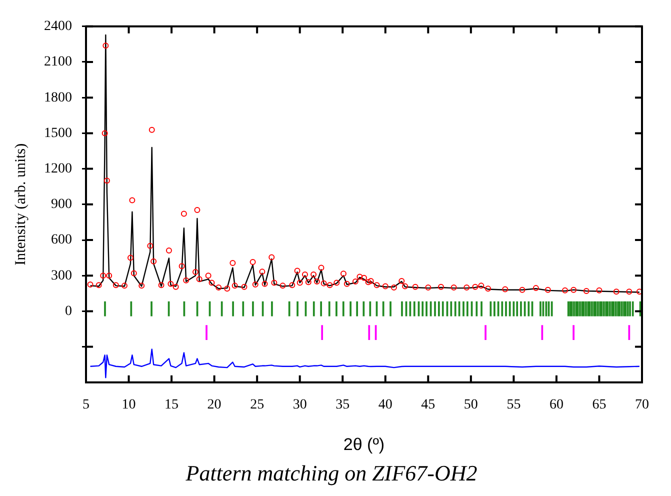 Image resolution: width=671 pixels, height=496 pixels. Describe the element at coordinates (68, 311) in the screenshot. I see `y-tick-label: 0` at that location.